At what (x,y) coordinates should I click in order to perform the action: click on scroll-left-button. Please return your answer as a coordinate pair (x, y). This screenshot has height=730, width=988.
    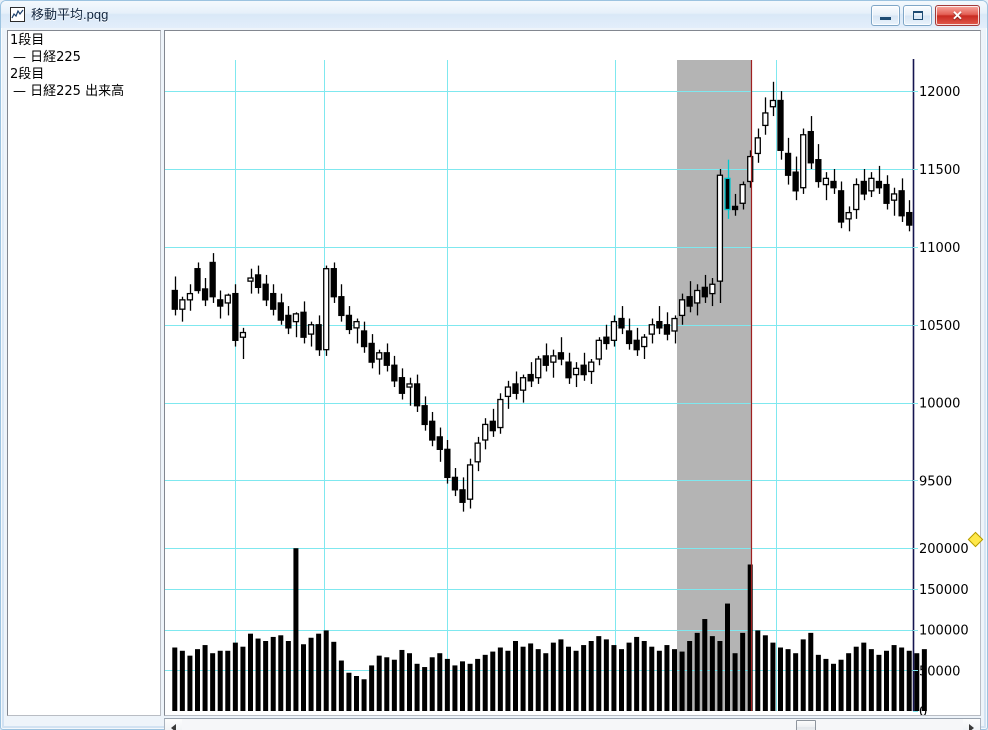
    Looking at the image, I should click on (173, 724).